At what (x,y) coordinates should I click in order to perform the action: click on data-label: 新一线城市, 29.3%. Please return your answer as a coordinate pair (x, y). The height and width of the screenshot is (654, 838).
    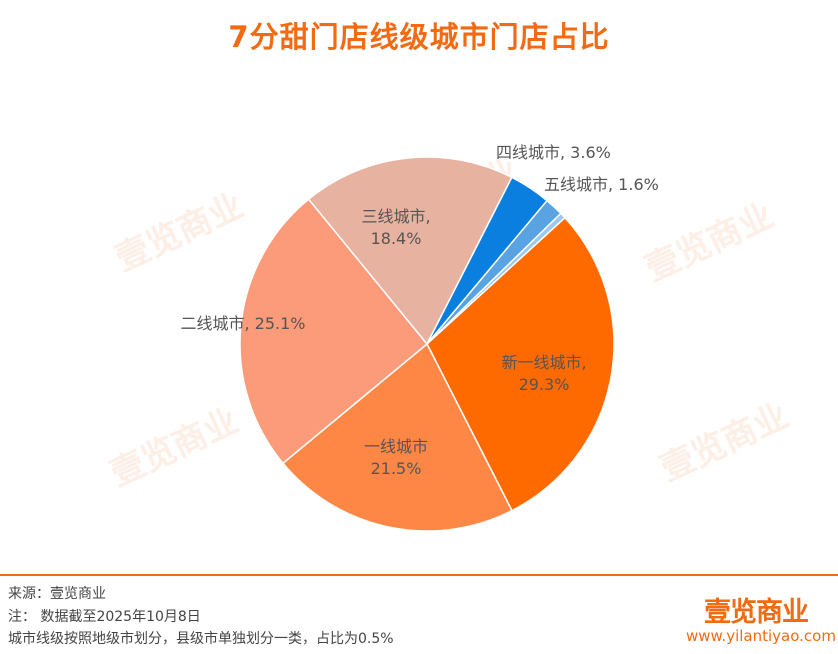
    Looking at the image, I should click on (543, 373).